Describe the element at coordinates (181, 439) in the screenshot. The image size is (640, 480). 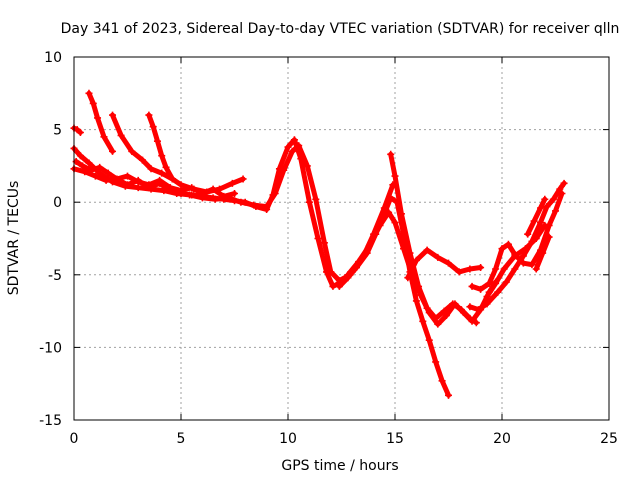
I see `x-tick-label: 5` at that location.